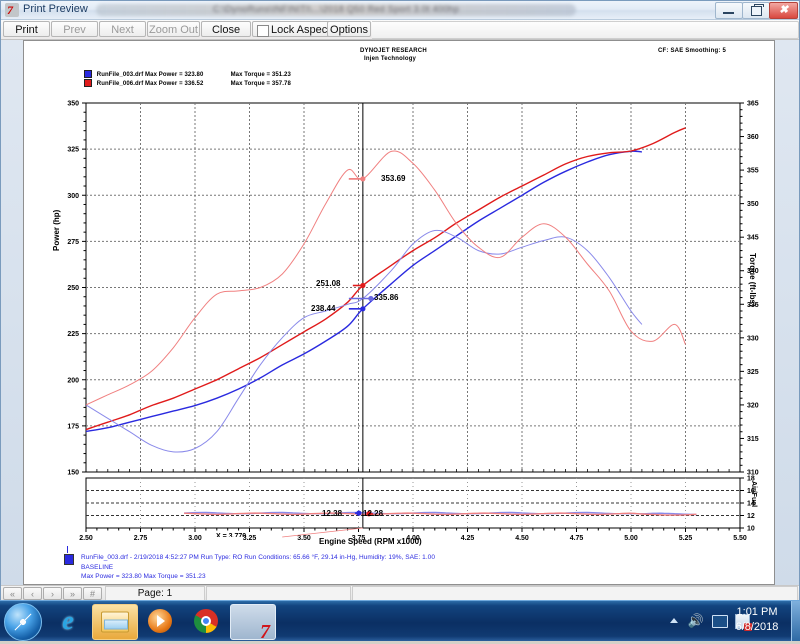  What do you see at coordinates (74, 29) in the screenshot?
I see `prev-page-button: Prev` at bounding box center [74, 29].